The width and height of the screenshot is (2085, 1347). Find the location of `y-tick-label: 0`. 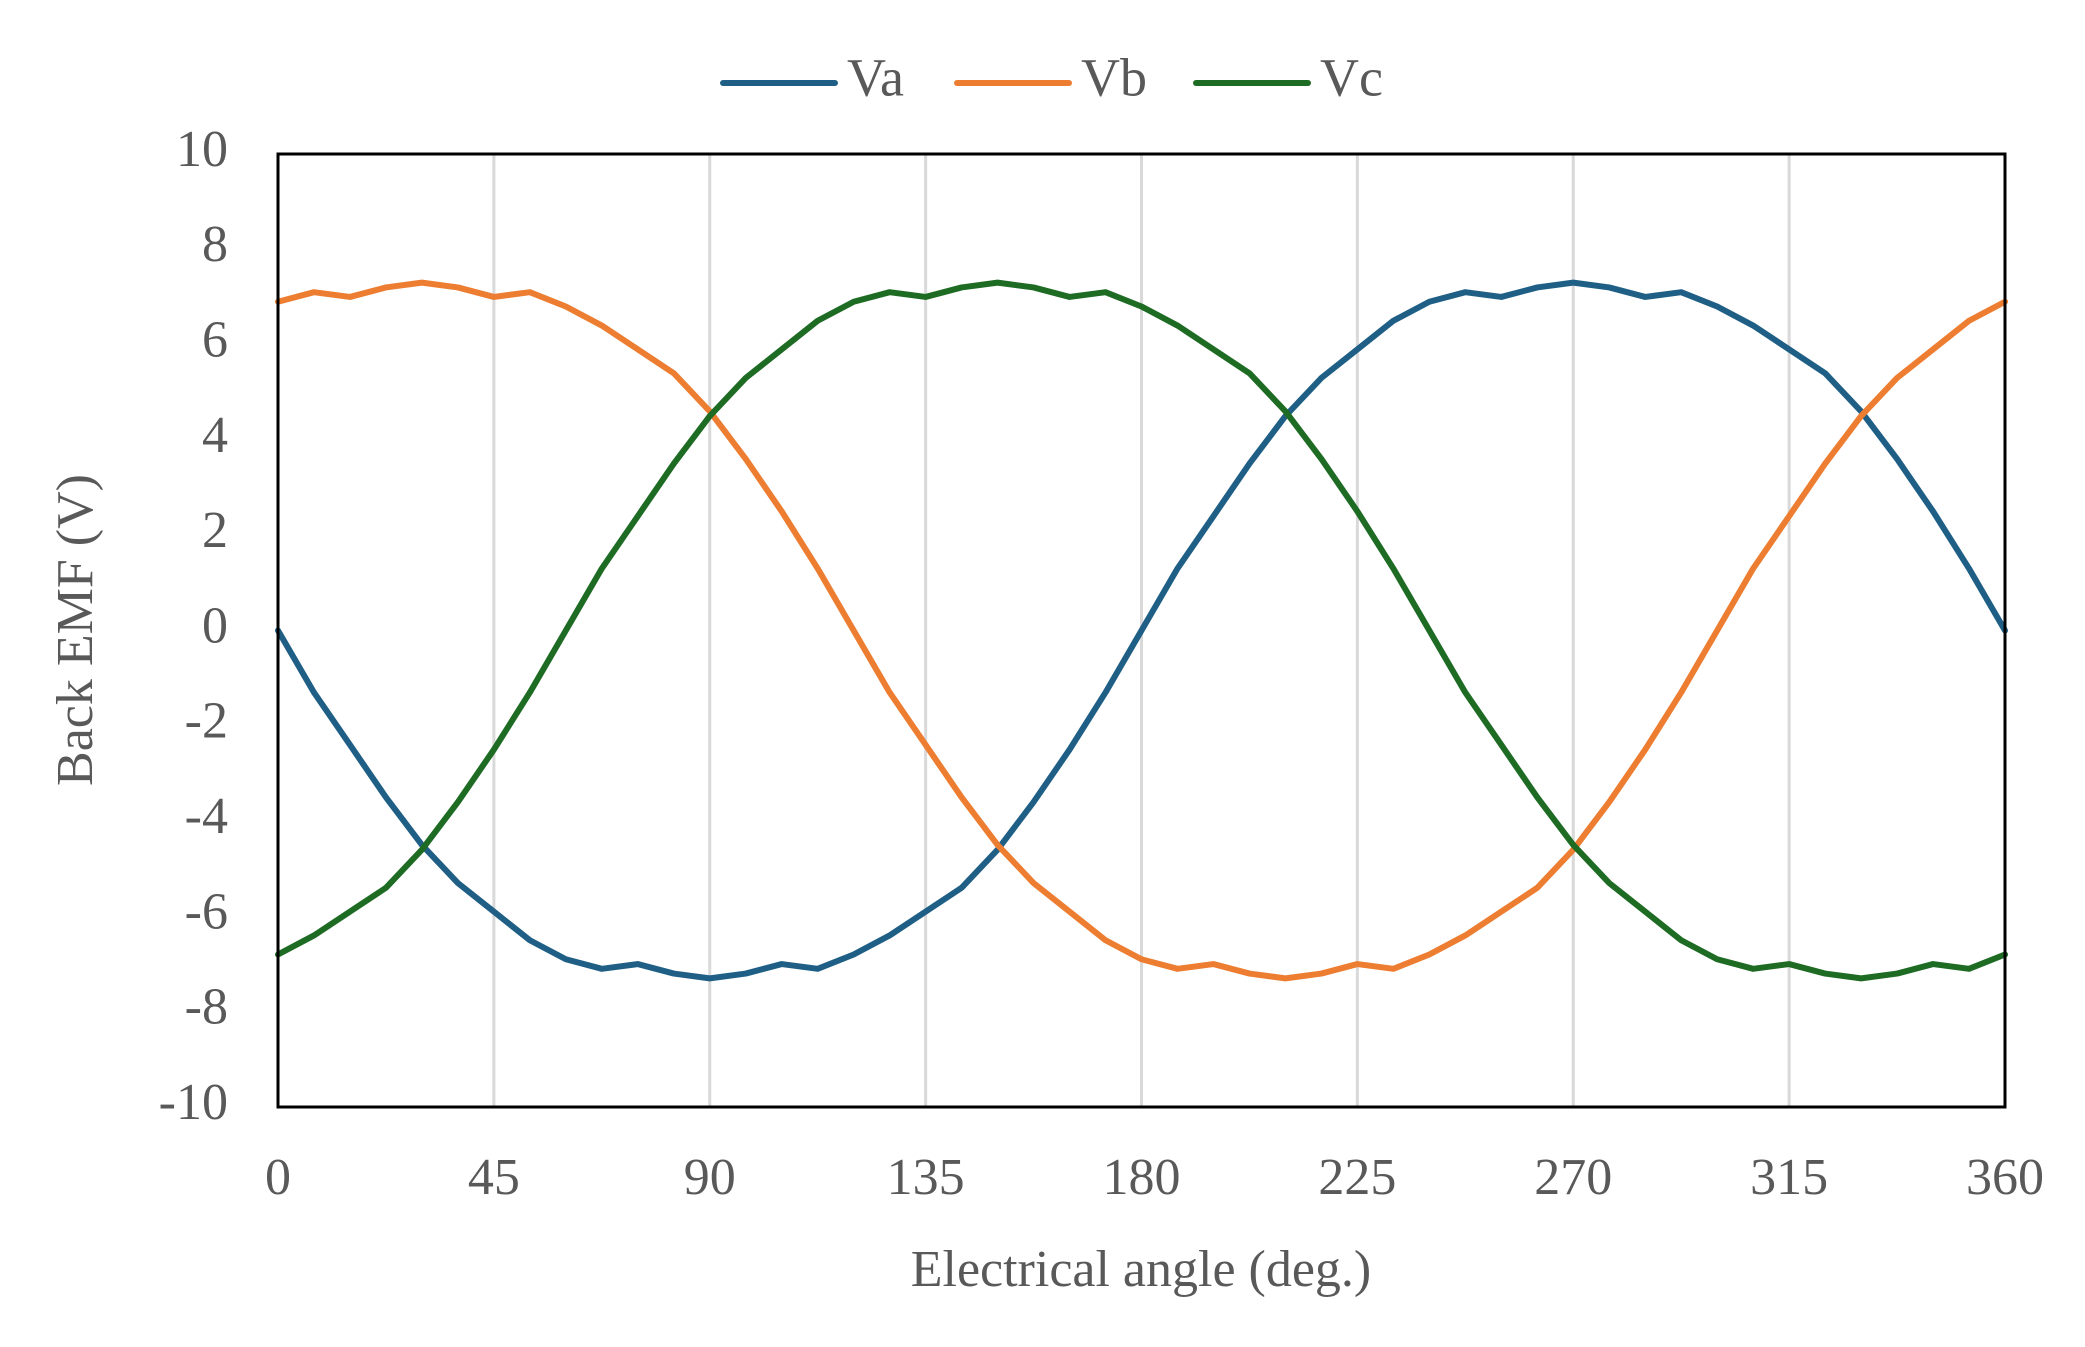

y-tick-label: 0 is located at coordinates (215, 625).